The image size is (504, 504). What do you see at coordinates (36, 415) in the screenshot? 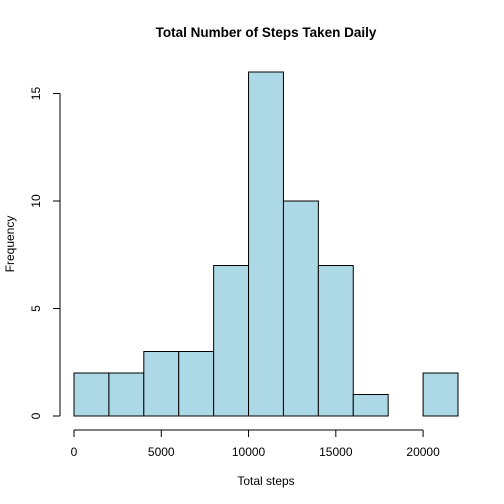
I see `y-tick-label-0: 0` at bounding box center [36, 415].